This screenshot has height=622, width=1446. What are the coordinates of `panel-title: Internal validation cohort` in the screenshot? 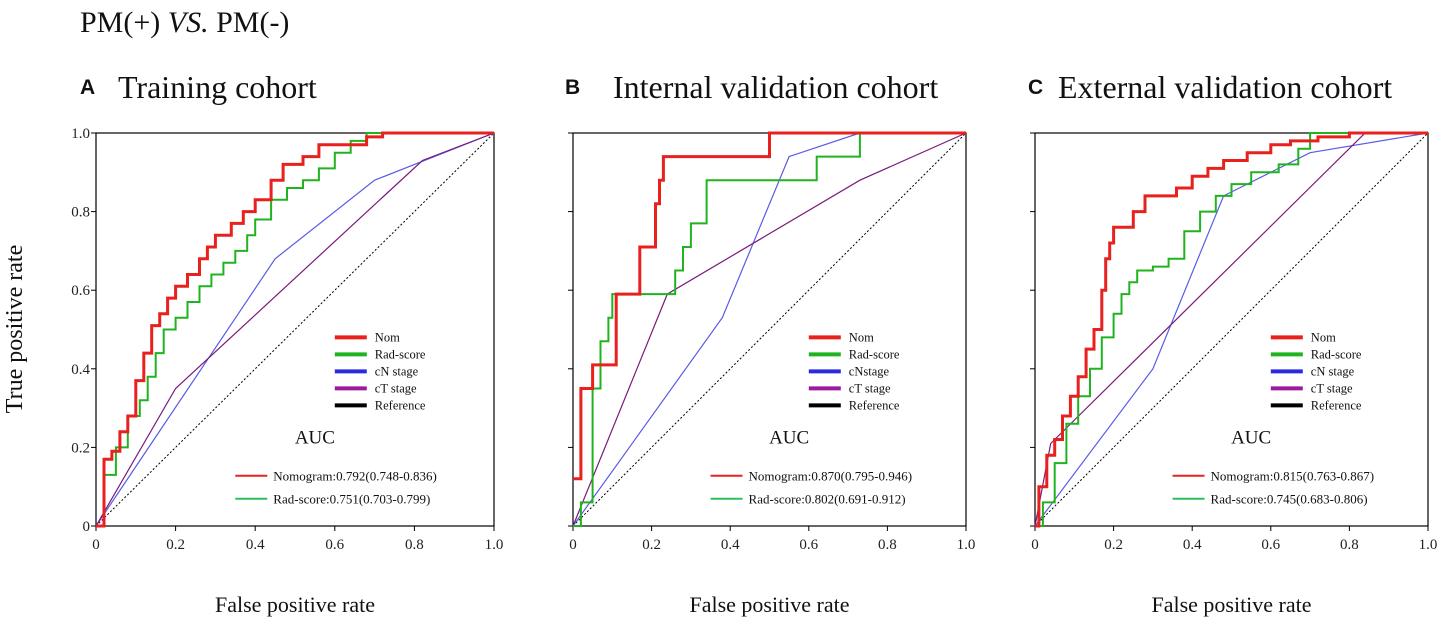 It's located at (775, 87).